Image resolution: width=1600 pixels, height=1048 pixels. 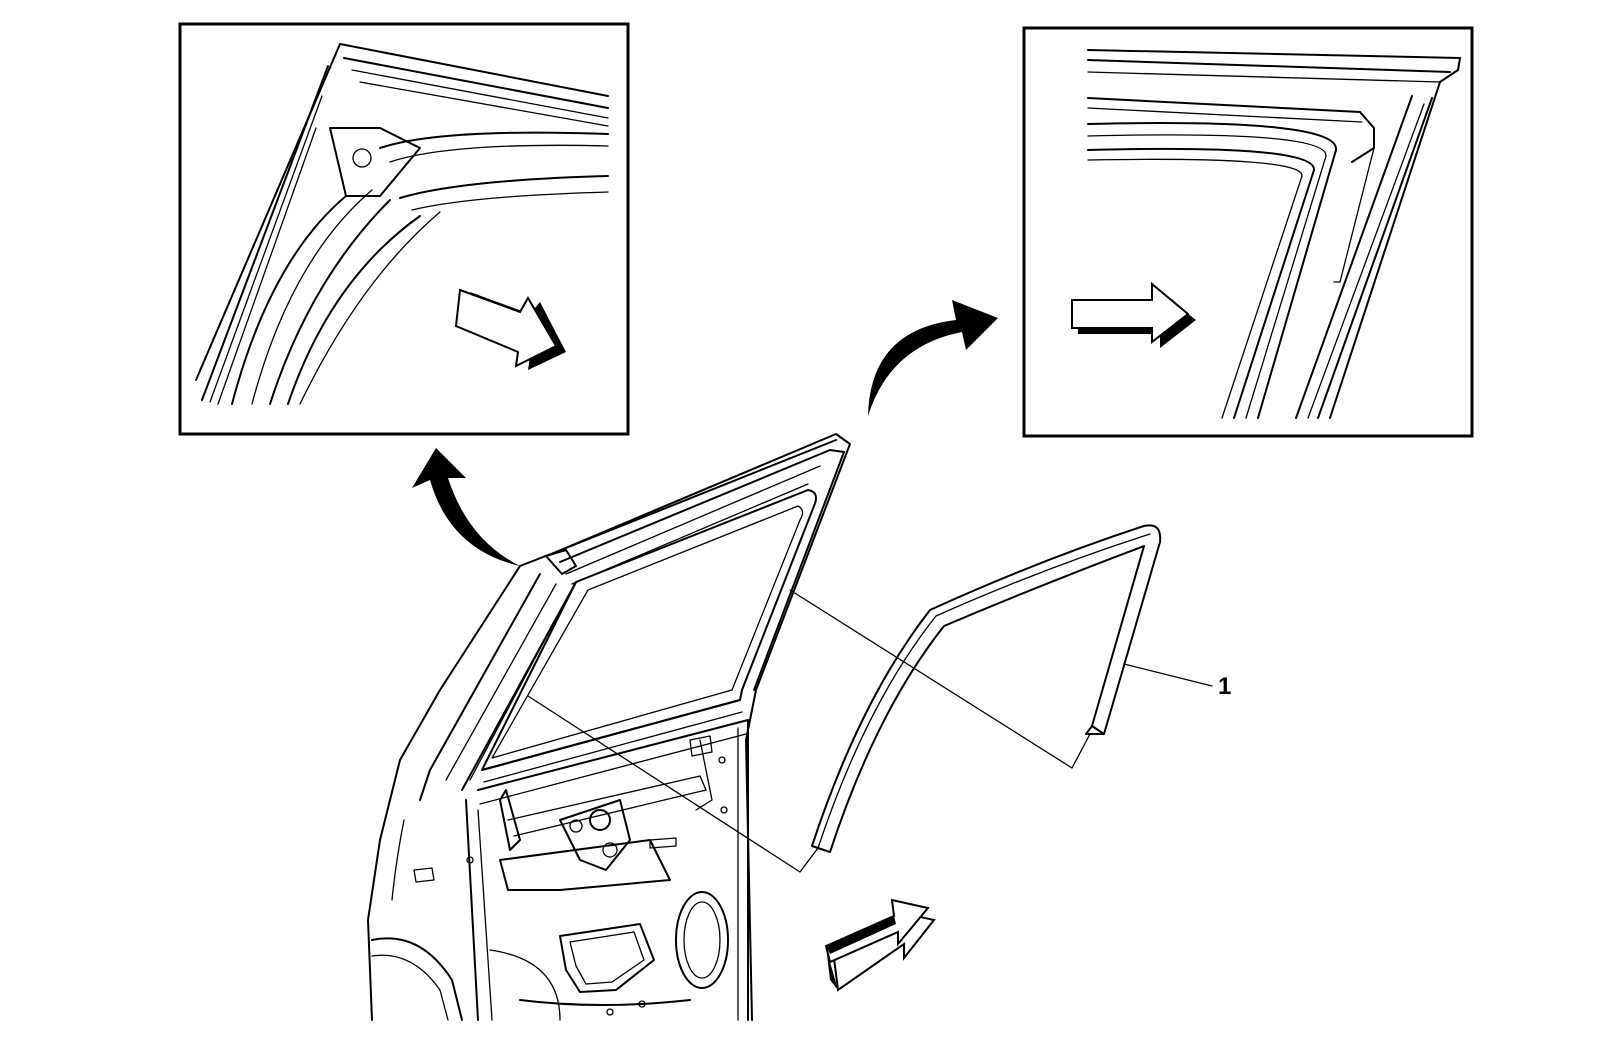 I want to click on right-inset-frame, so click(x=1248, y=232).